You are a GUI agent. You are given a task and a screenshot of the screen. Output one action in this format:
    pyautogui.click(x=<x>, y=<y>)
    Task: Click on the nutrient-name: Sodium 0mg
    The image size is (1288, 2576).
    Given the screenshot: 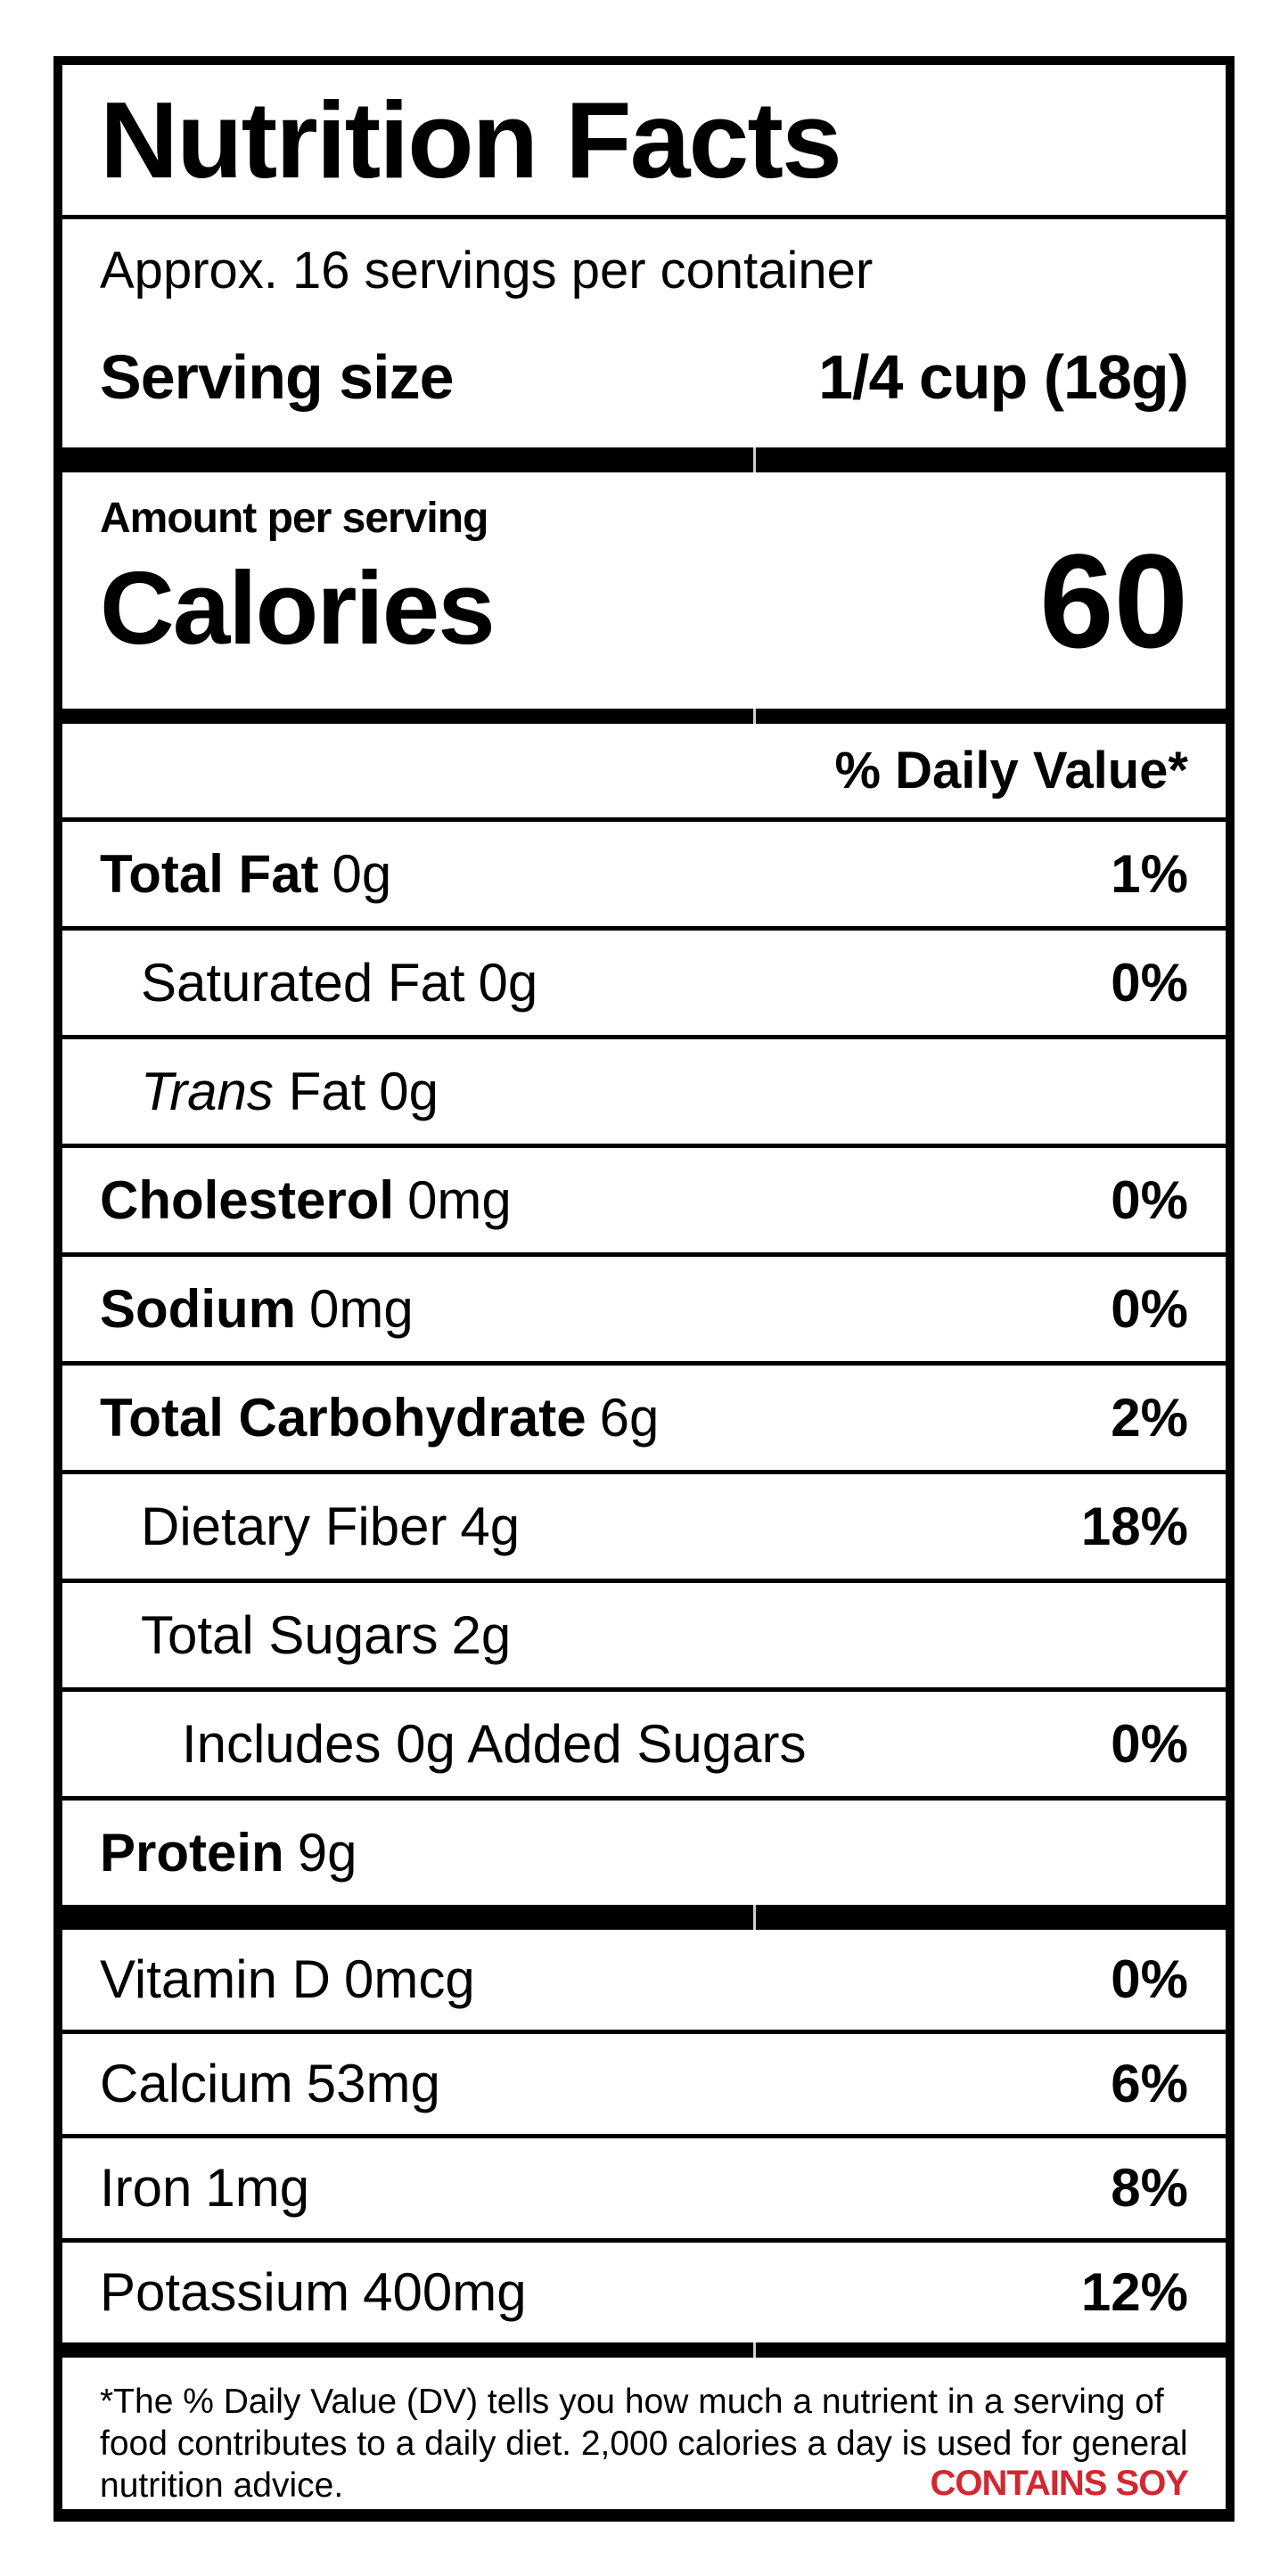 What is the action you would take?
    pyautogui.click(x=257, y=1309)
    